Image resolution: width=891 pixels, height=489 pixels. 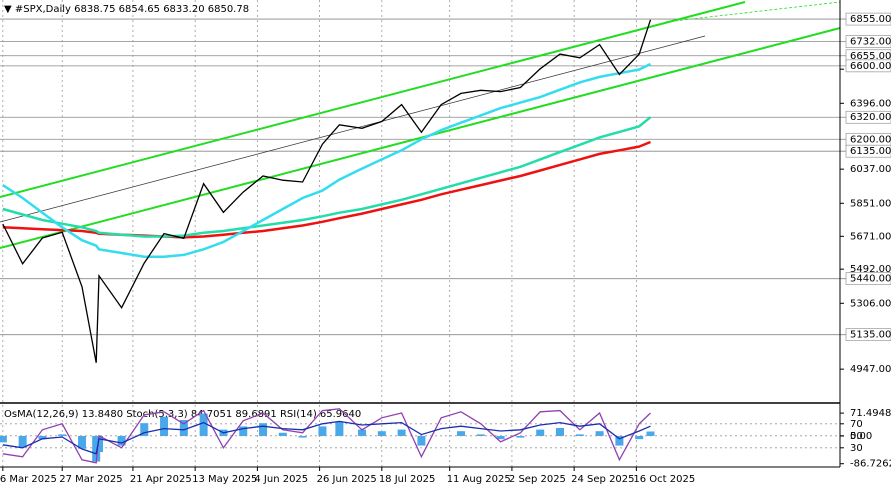 I want to click on level-label: 5135.00, so click(x=870, y=335).